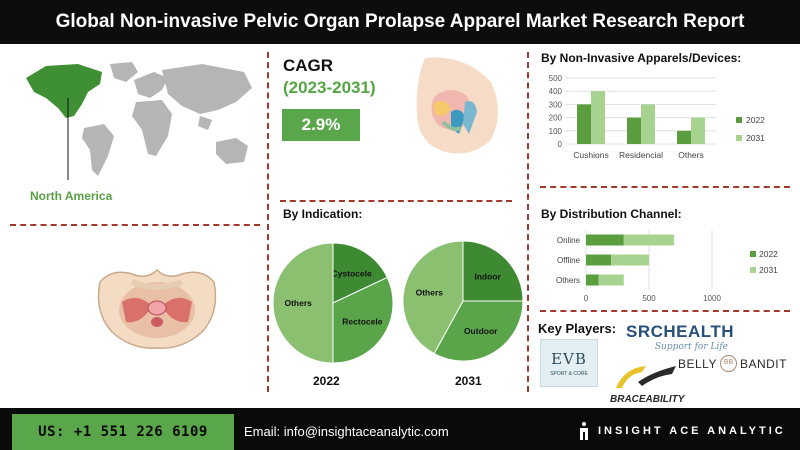 Image resolution: width=800 pixels, height=450 pixels. What do you see at coordinates (329, 87) in the screenshot?
I see `cagr-period: (2023-2031)` at bounding box center [329, 87].